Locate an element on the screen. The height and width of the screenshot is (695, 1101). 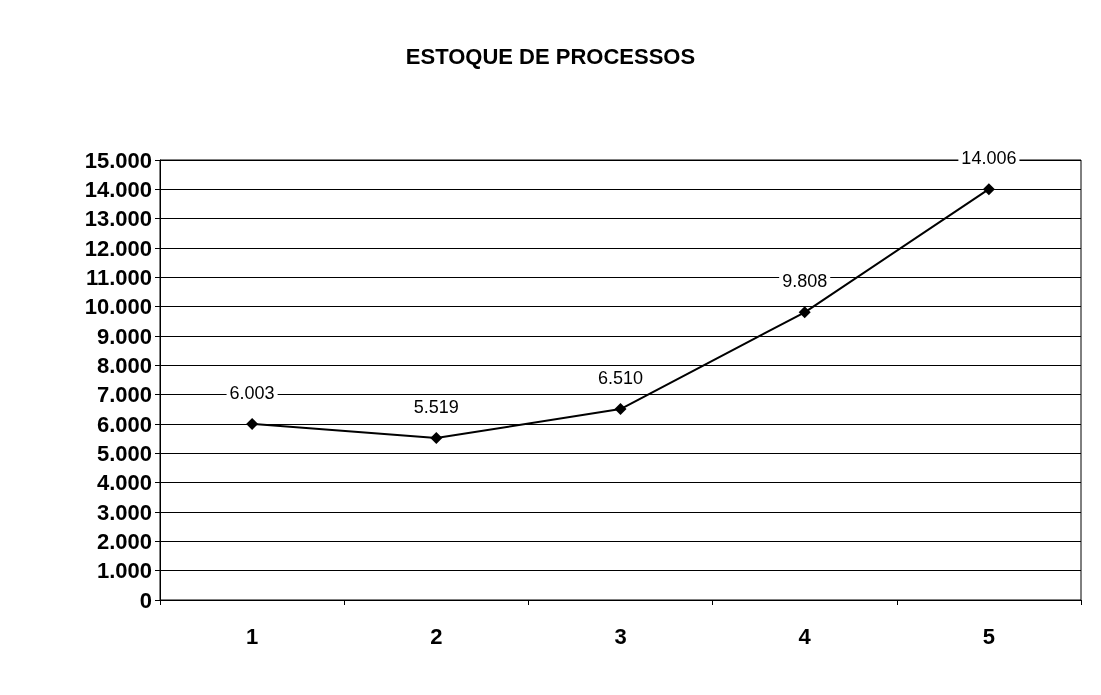
x-tick-label: 5 is located at coordinates (989, 636).